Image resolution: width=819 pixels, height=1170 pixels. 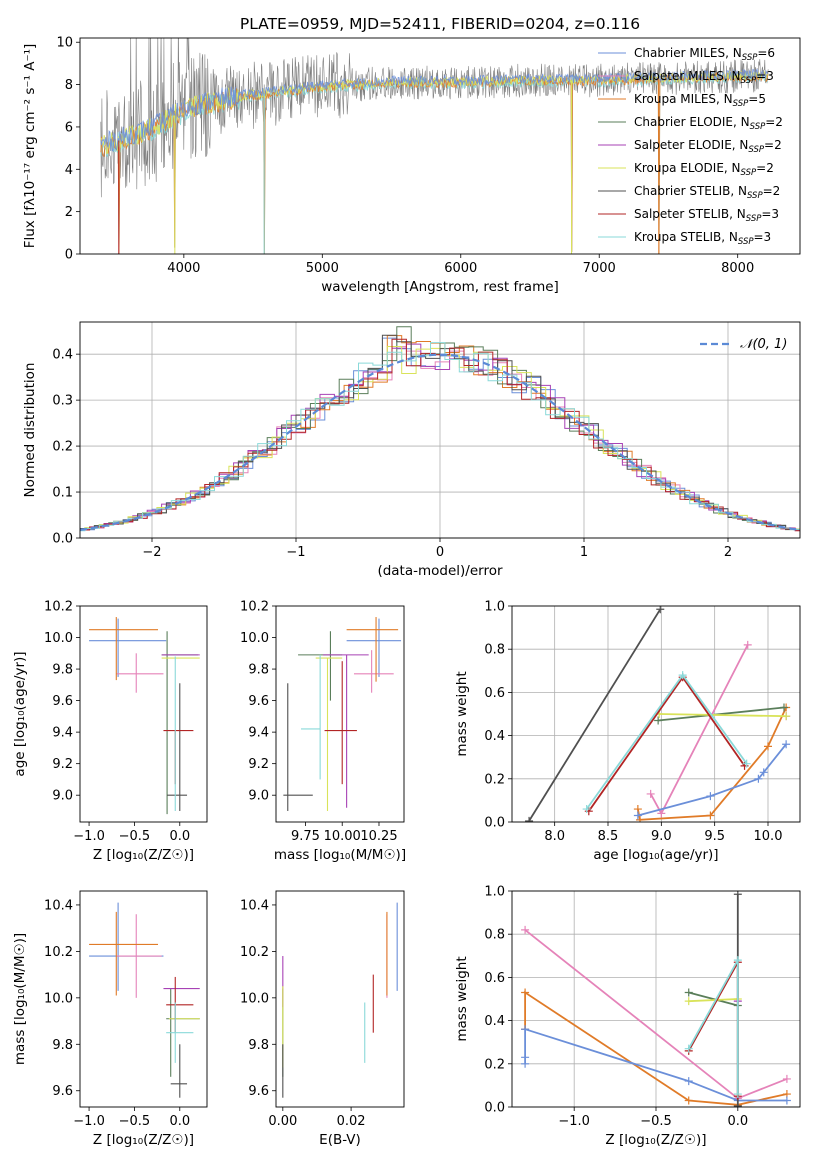 What do you see at coordinates (439, 442) in the screenshot?
I see `gaussian-reference-curve` at bounding box center [439, 442].